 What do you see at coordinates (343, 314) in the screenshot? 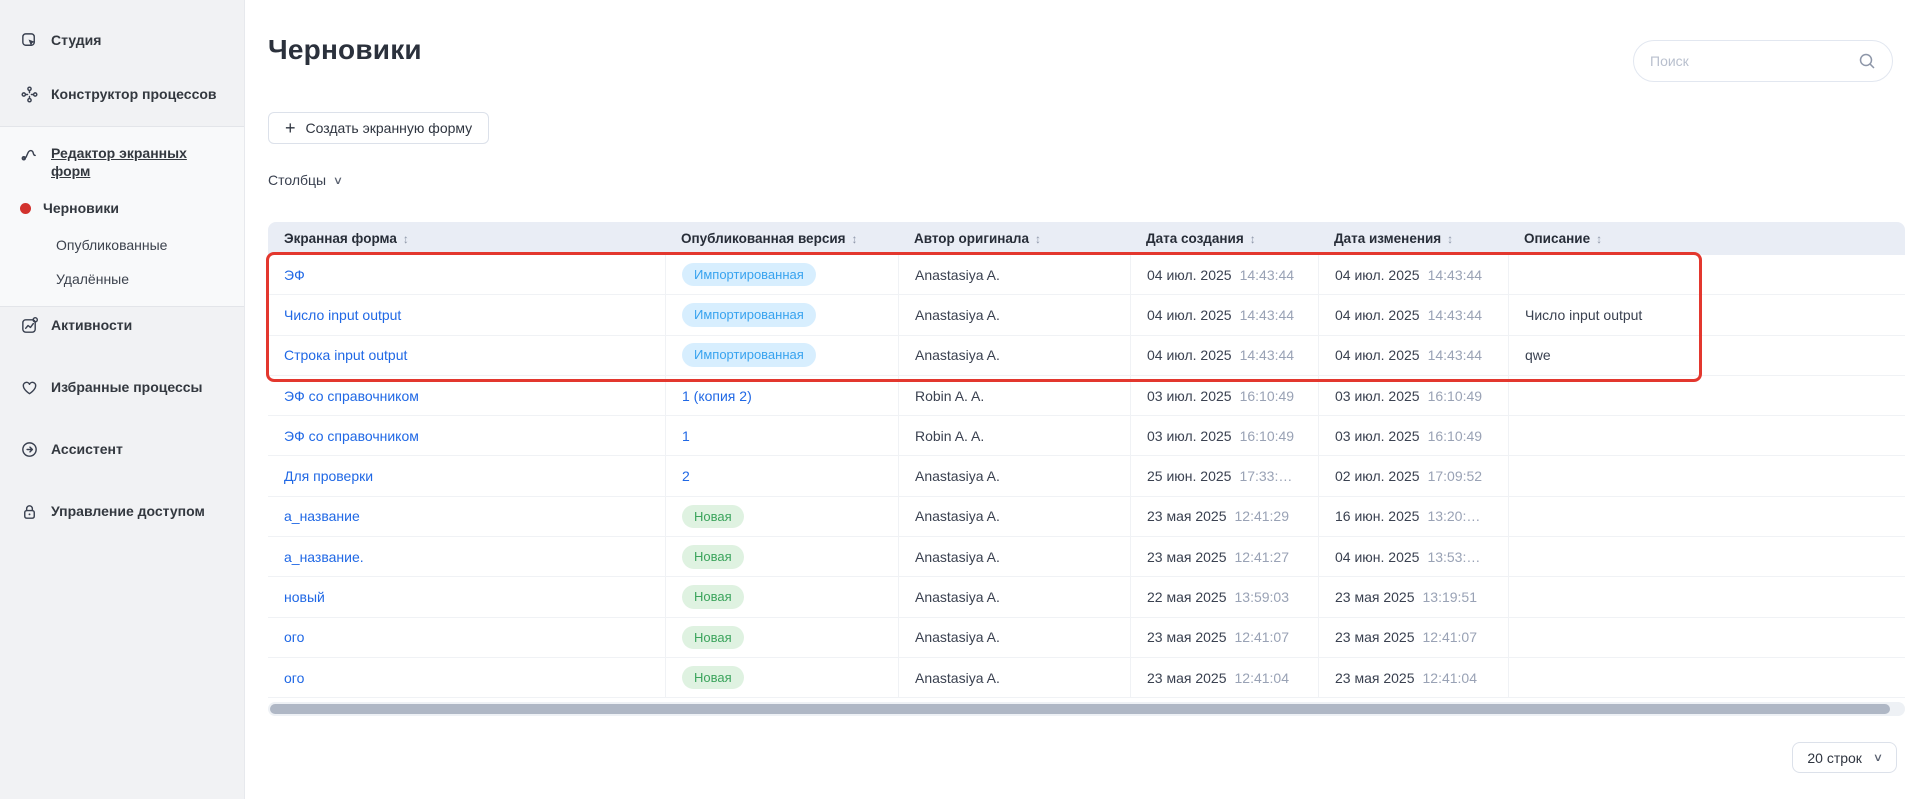
I see `form-name-link: Число input output` at bounding box center [343, 314].